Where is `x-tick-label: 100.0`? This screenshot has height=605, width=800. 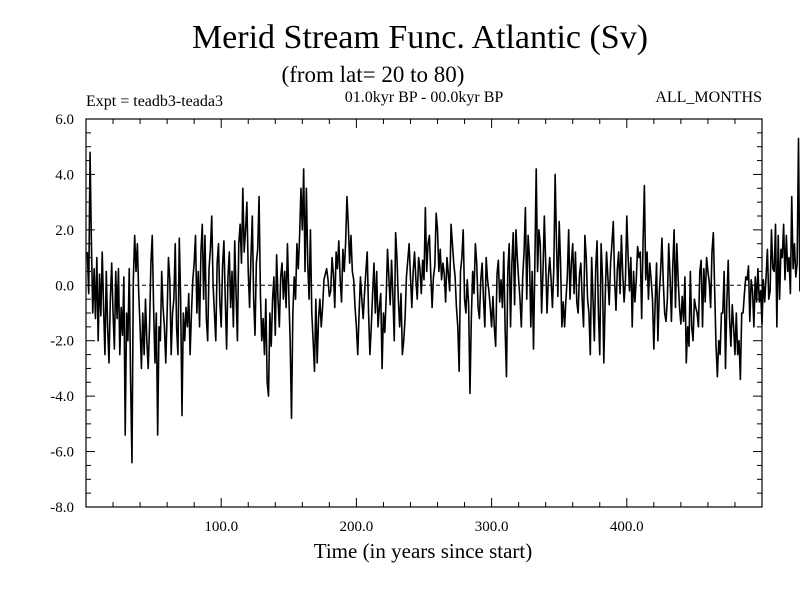
x-tick-label: 100.0 is located at coordinates (221, 527).